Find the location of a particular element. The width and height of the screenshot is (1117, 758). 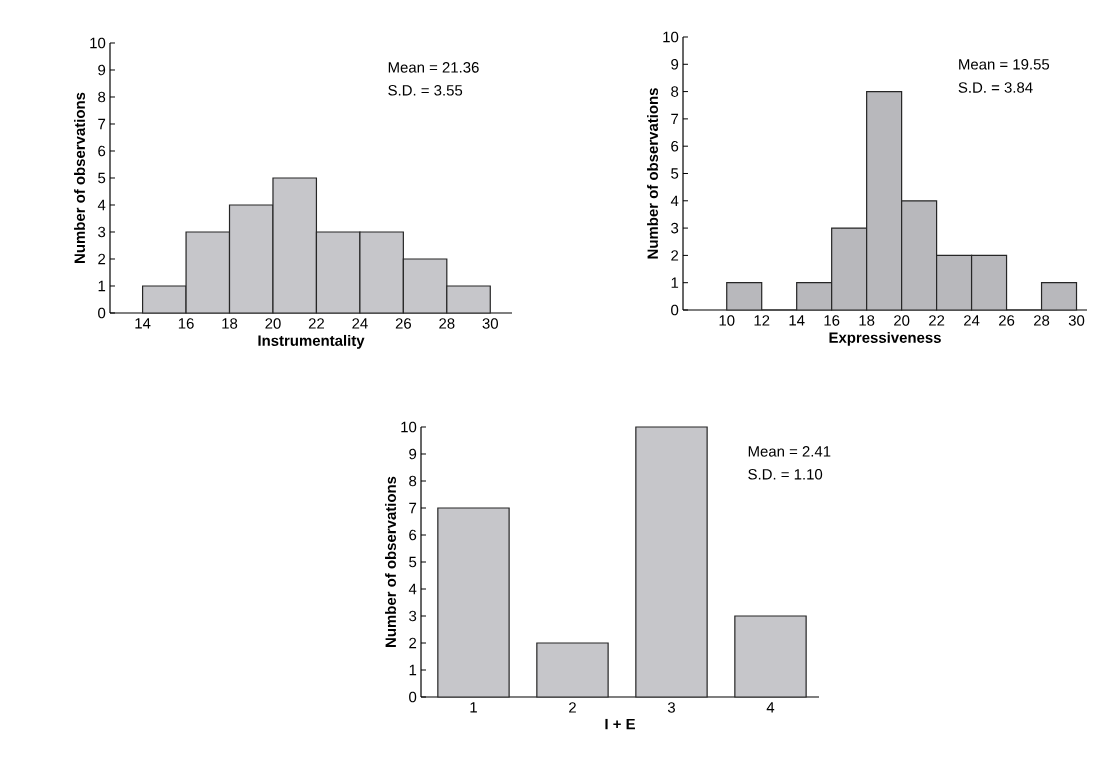

x-tick-label: 10 is located at coordinates (727, 320).